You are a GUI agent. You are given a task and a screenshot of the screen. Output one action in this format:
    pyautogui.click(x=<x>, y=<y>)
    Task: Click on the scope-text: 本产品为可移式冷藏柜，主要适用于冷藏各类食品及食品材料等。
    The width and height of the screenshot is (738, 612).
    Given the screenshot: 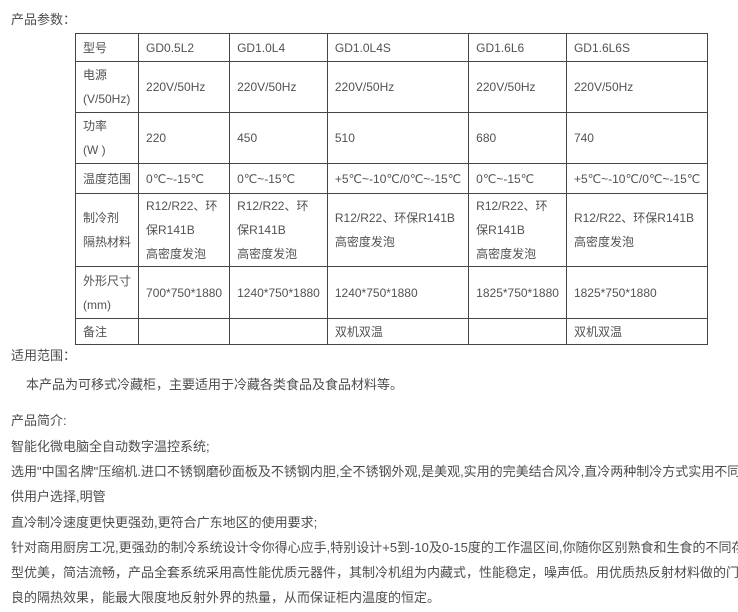 What is the action you would take?
    pyautogui.click(x=215, y=384)
    